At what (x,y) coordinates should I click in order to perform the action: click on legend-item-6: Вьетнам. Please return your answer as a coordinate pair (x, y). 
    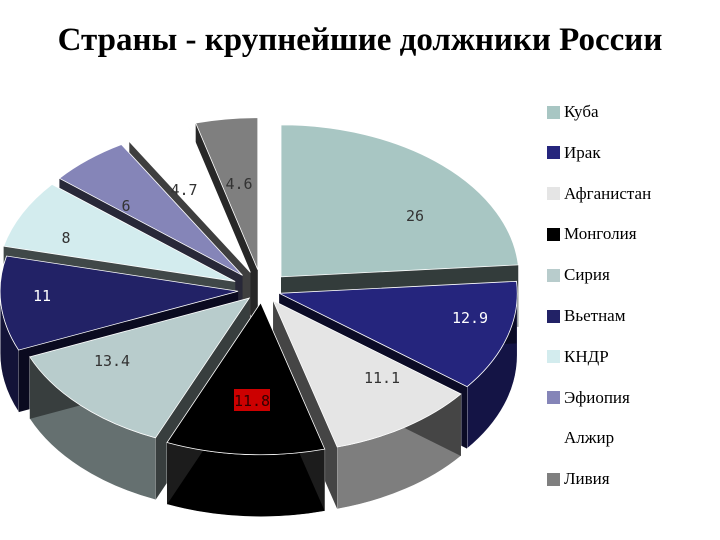
    Looking at the image, I should click on (586, 316).